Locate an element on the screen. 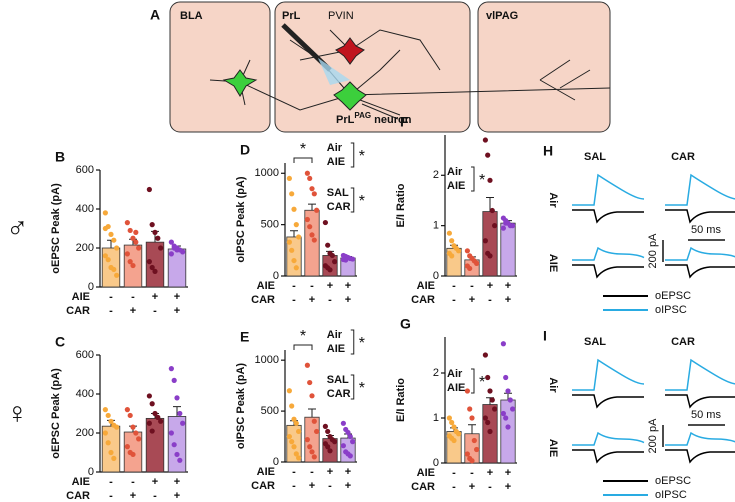 This screenshot has height=502, width=735. sig-bracket is located at coordinates (303, 160).